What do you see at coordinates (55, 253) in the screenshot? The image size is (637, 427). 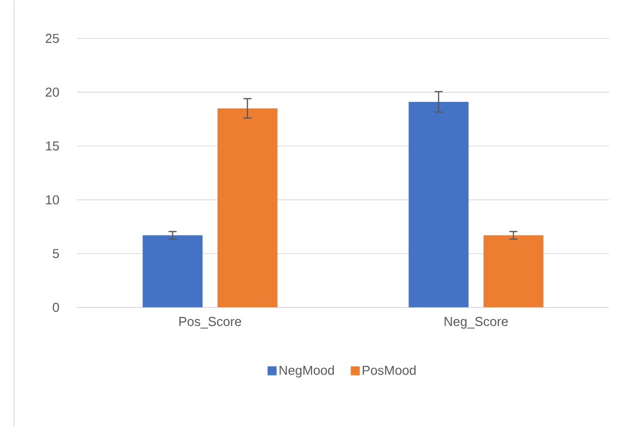 I see `y-tick-label: 5` at bounding box center [55, 253].